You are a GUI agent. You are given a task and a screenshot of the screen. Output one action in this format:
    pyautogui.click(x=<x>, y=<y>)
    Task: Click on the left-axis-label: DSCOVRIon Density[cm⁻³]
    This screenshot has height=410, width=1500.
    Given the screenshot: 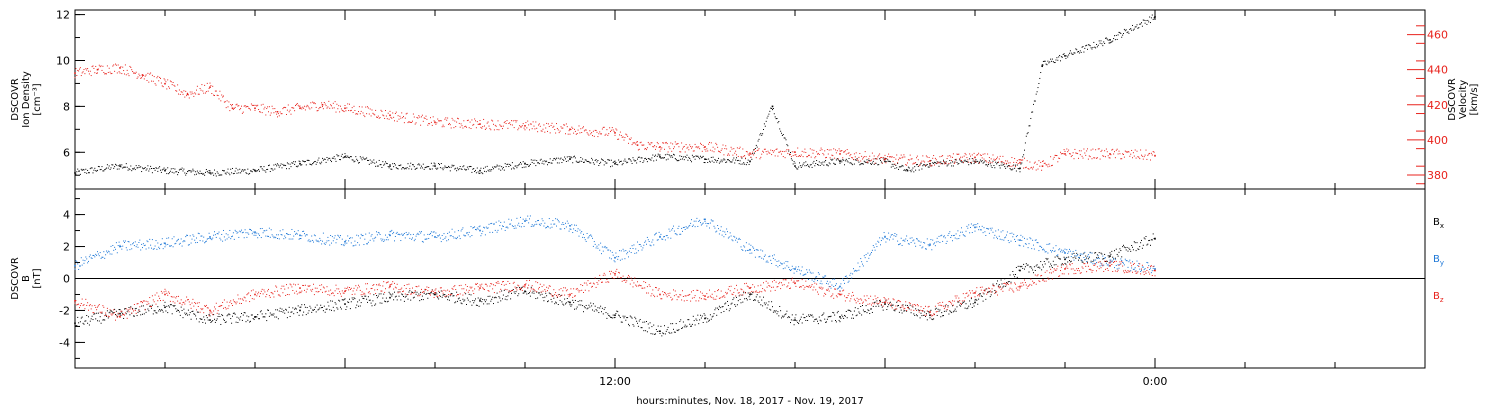 What is the action you would take?
    pyautogui.click(x=26, y=99)
    